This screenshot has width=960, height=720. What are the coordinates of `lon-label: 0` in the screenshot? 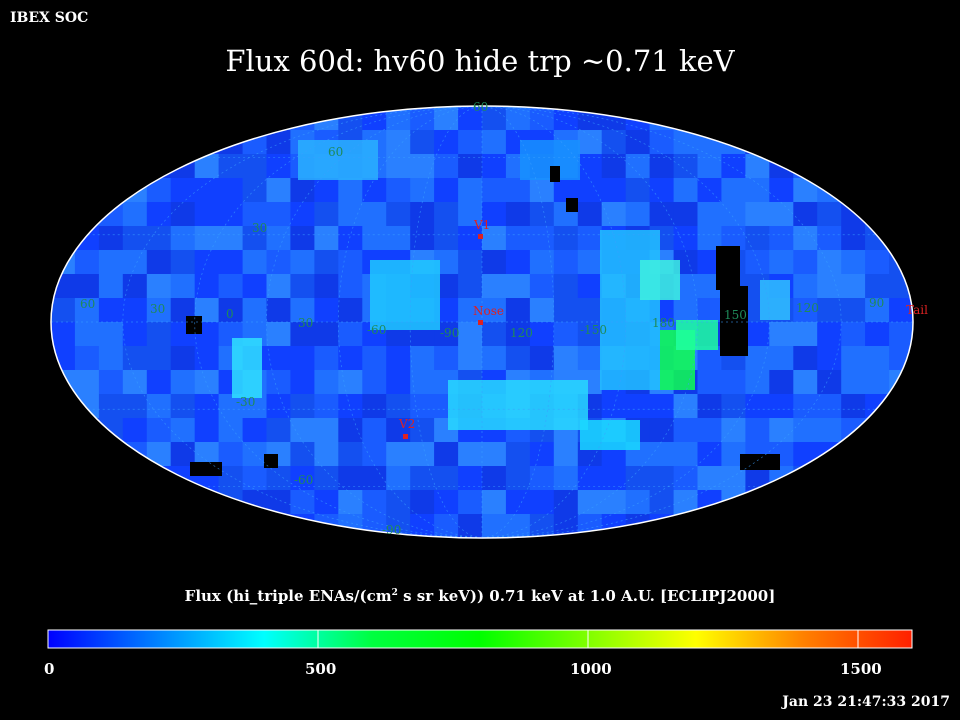 It's located at (230, 314).